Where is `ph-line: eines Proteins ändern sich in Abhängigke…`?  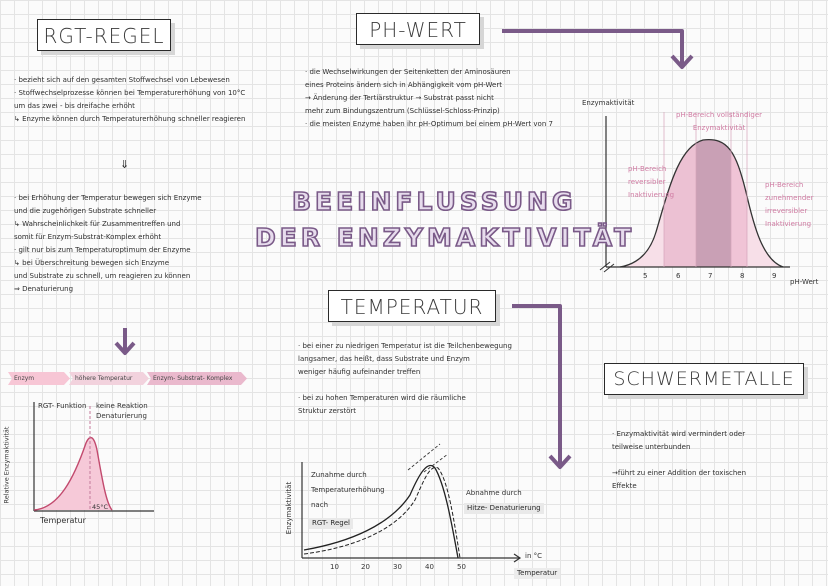
ph-line: eines Proteins ändern sich in Abhängigke… is located at coordinates (403, 85).